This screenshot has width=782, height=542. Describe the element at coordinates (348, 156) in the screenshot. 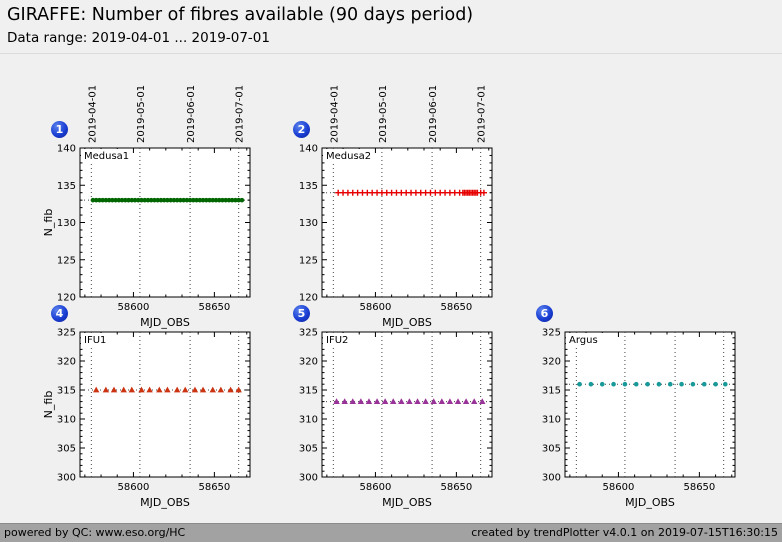

I see `series-label: Medusa2` at that location.